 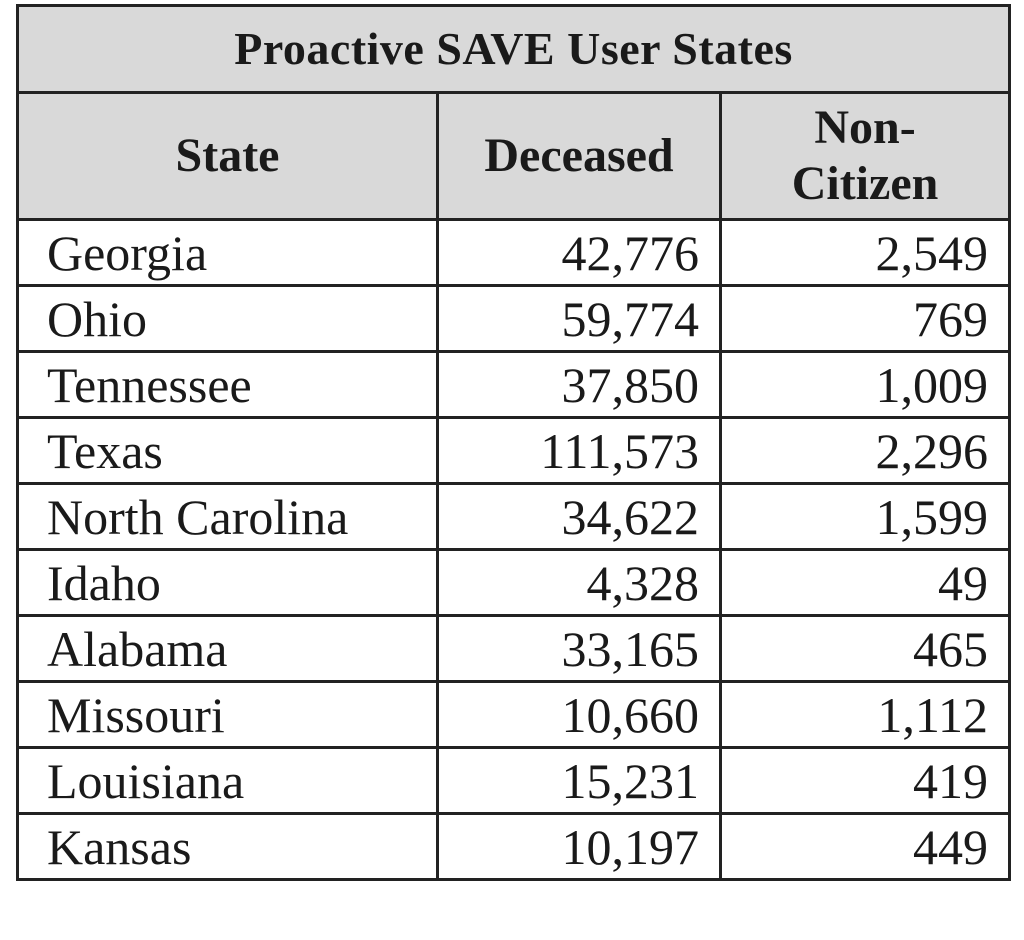 What do you see at coordinates (579, 714) in the screenshot?
I see `cell-deceased: 10,660` at bounding box center [579, 714].